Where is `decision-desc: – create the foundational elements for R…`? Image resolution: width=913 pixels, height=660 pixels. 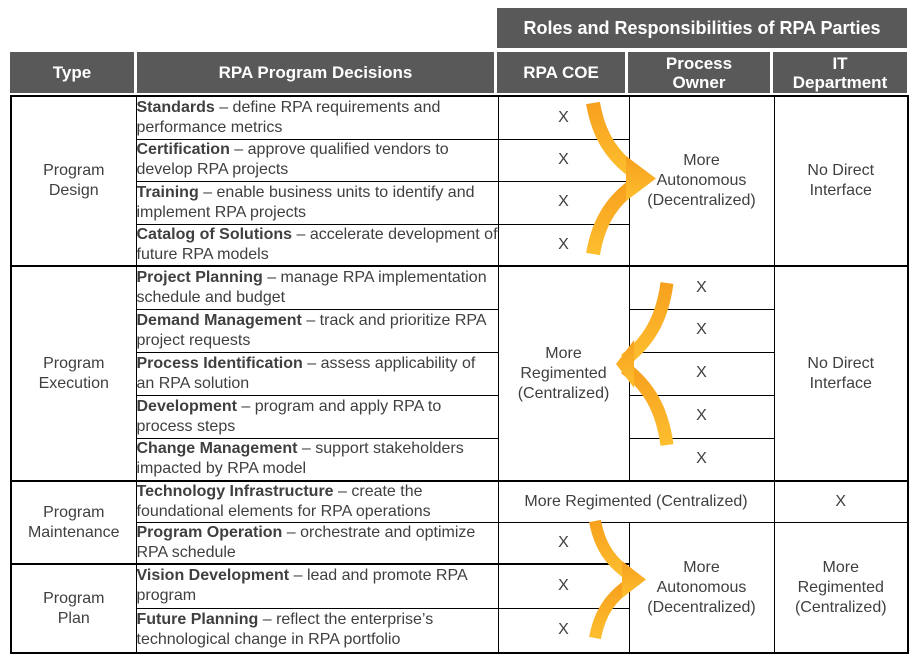 decision-desc: – create the foundational elements for R… is located at coordinates (283, 501).